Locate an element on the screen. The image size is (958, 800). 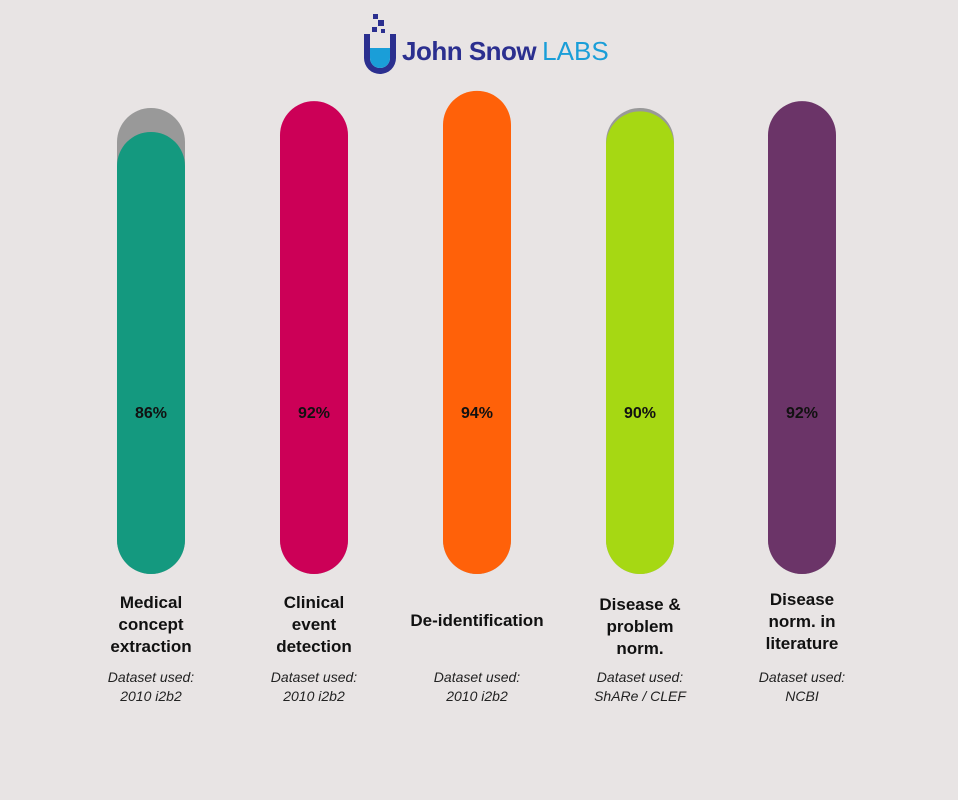
category-label-1: Medical concept extraction is located at coordinates (151, 624).